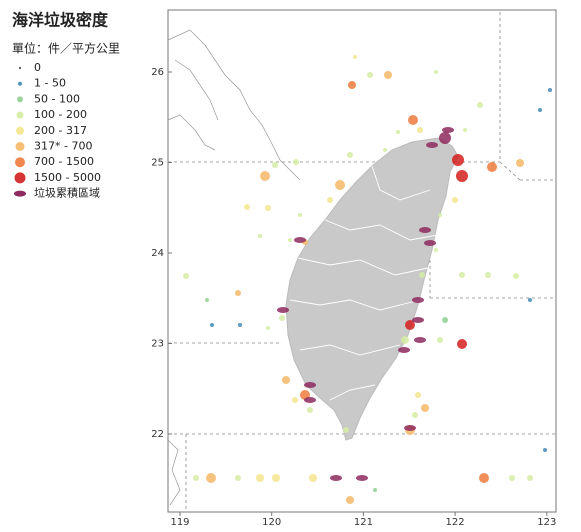 The image size is (581, 532). What do you see at coordinates (63, 146) in the screenshot?
I see `legend-label: 317* - 700` at bounding box center [63, 146].